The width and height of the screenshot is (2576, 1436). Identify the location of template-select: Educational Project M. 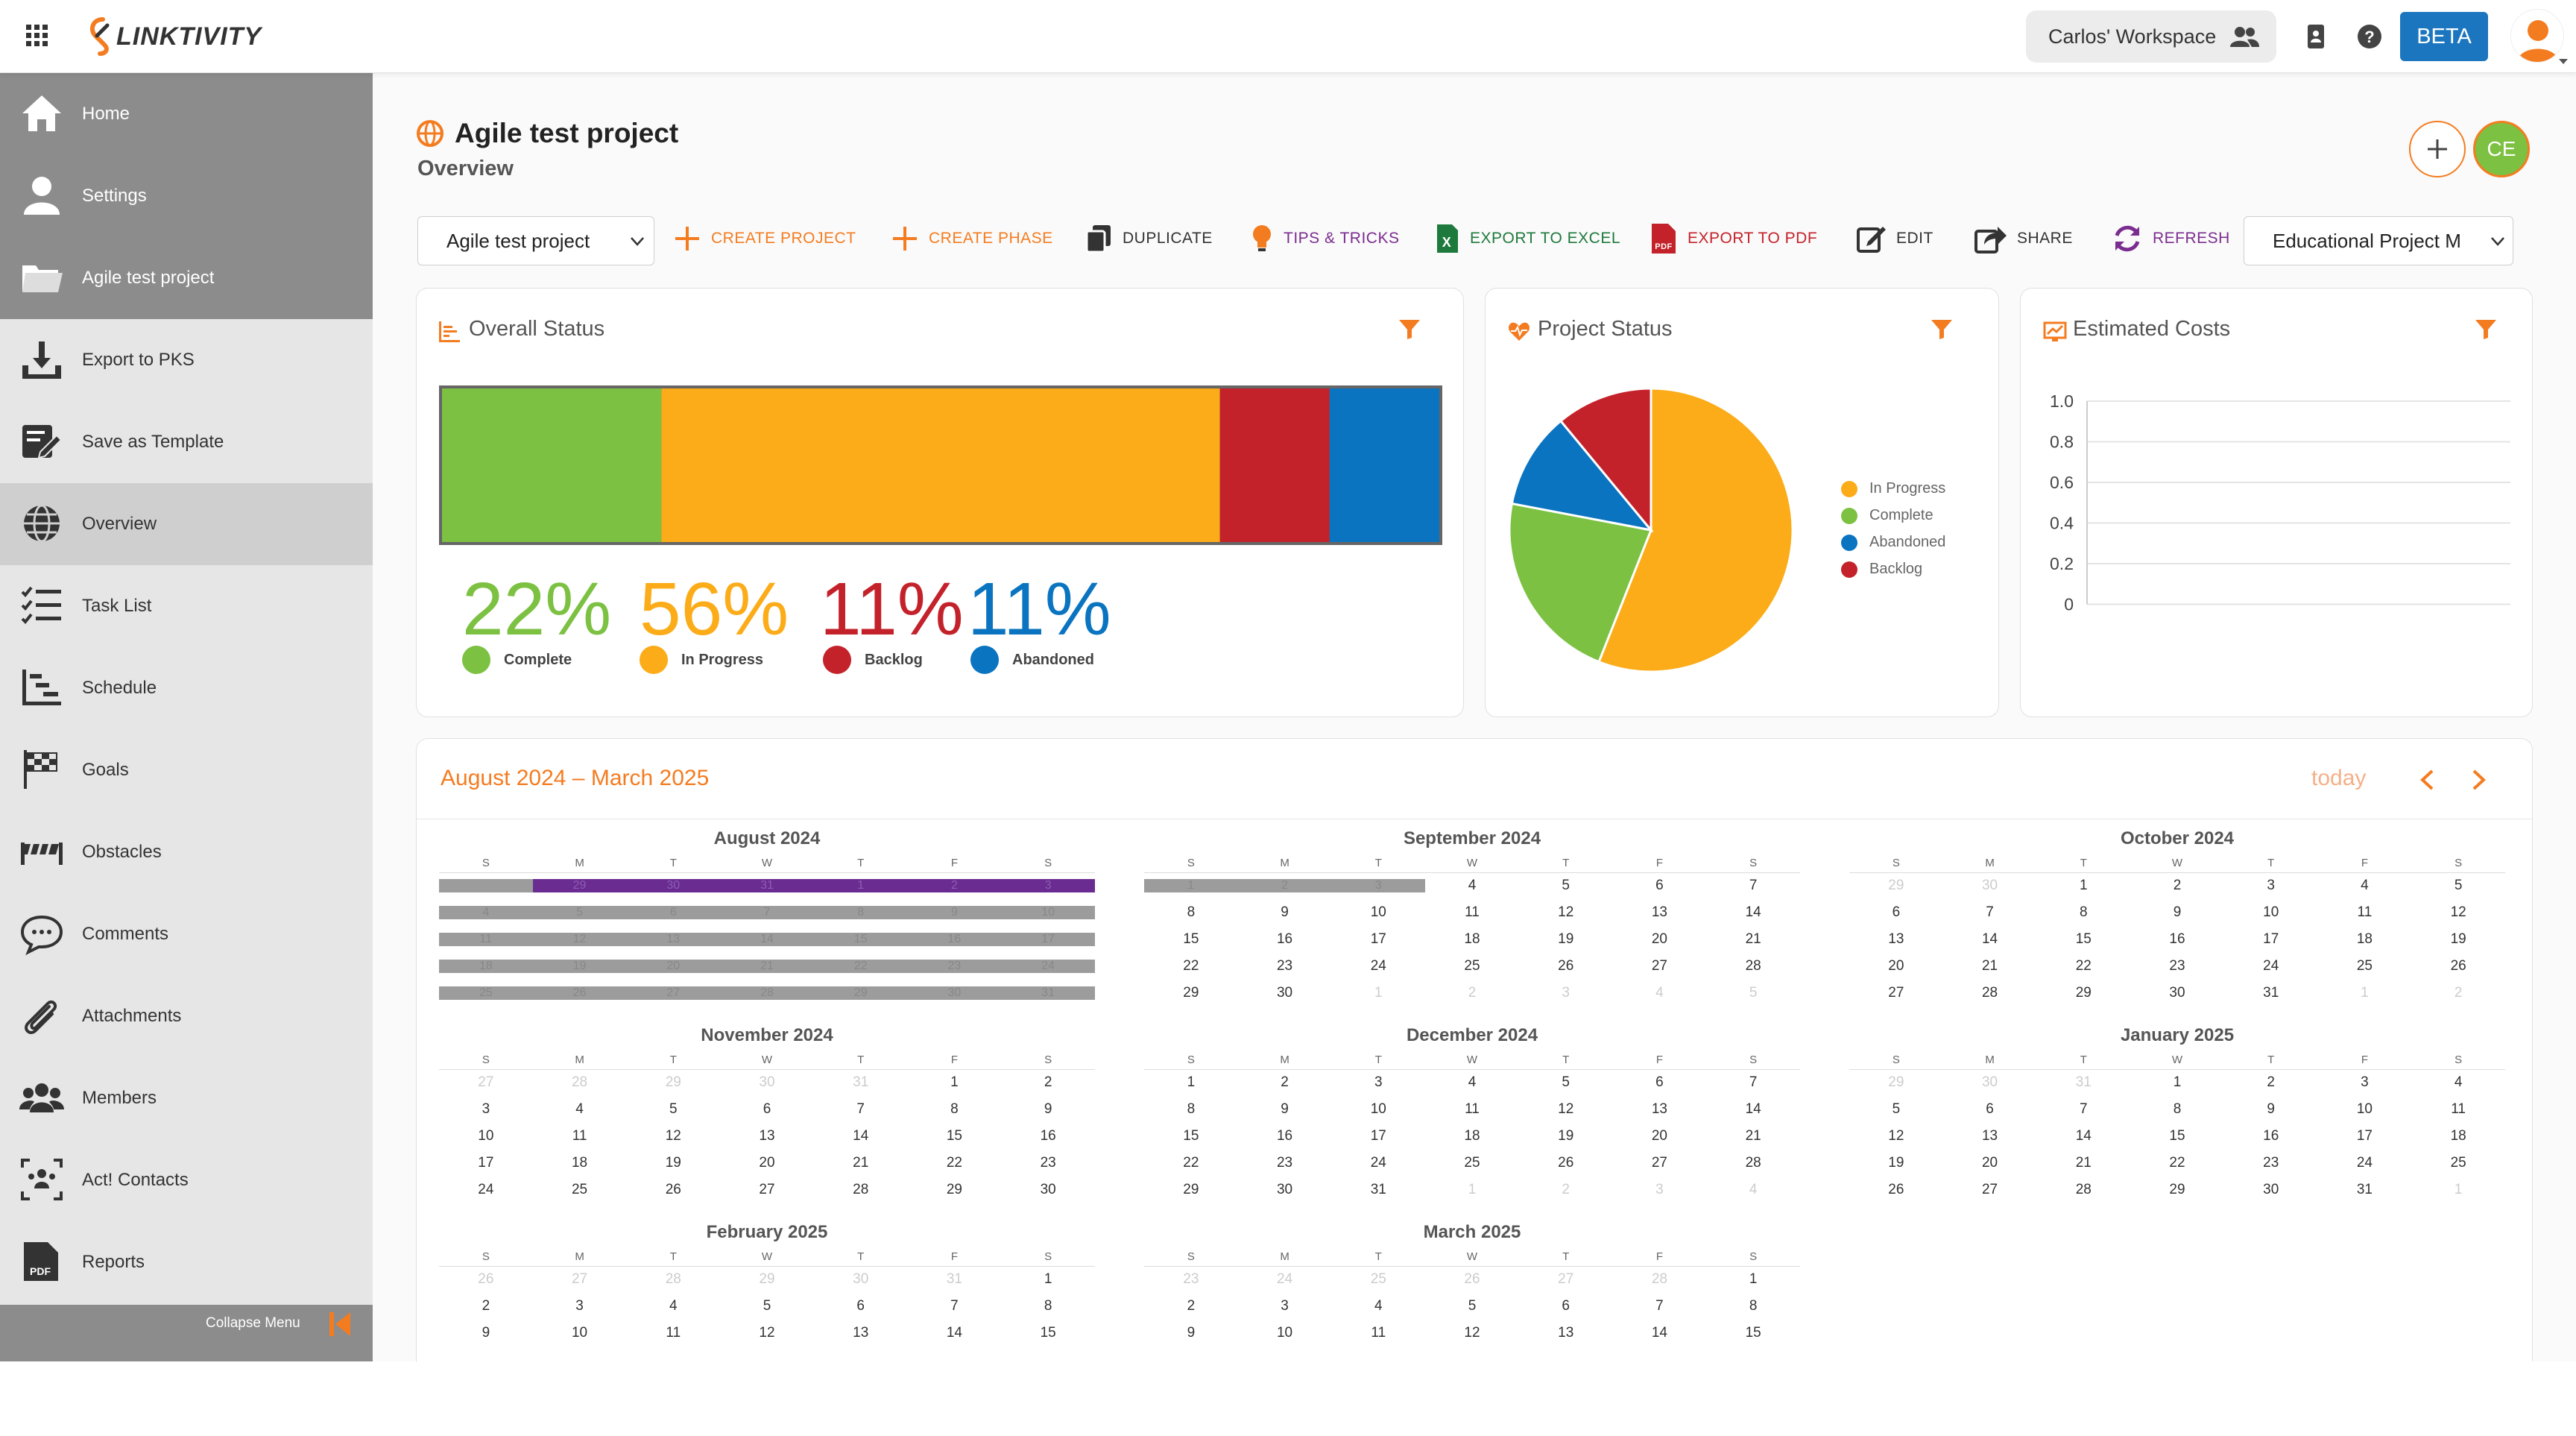
(2378, 241).